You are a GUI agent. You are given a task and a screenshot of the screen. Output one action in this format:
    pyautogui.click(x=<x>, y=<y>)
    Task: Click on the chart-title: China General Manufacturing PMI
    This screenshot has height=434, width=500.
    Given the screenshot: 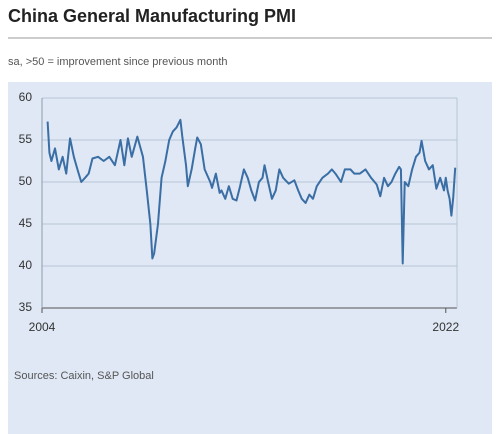 What is the action you would take?
    pyautogui.click(x=152, y=16)
    